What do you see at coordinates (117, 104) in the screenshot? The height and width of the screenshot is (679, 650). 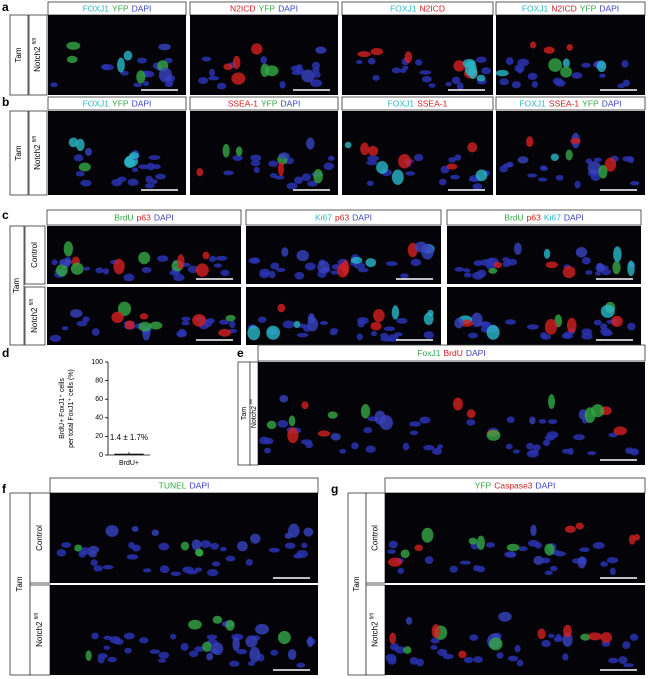 I see `header: FOXJ1 YFP DAPI` at bounding box center [117, 104].